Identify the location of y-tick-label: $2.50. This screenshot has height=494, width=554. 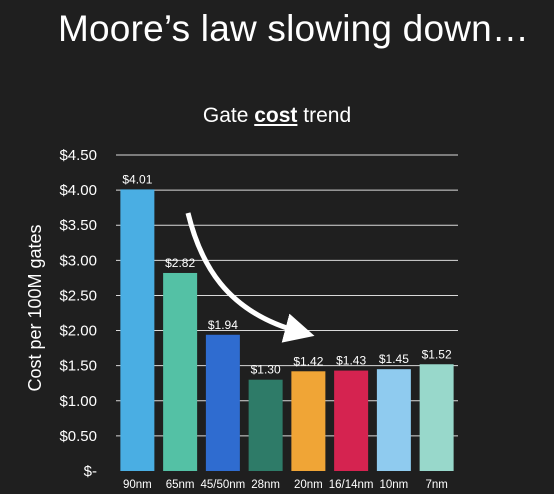
(78, 295).